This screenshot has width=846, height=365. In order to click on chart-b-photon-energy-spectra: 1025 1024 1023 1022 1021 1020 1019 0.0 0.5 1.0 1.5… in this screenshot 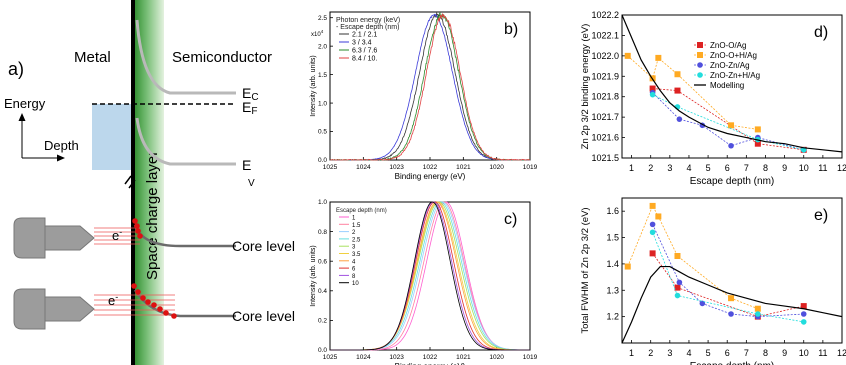, I will do `click(424, 96)`.